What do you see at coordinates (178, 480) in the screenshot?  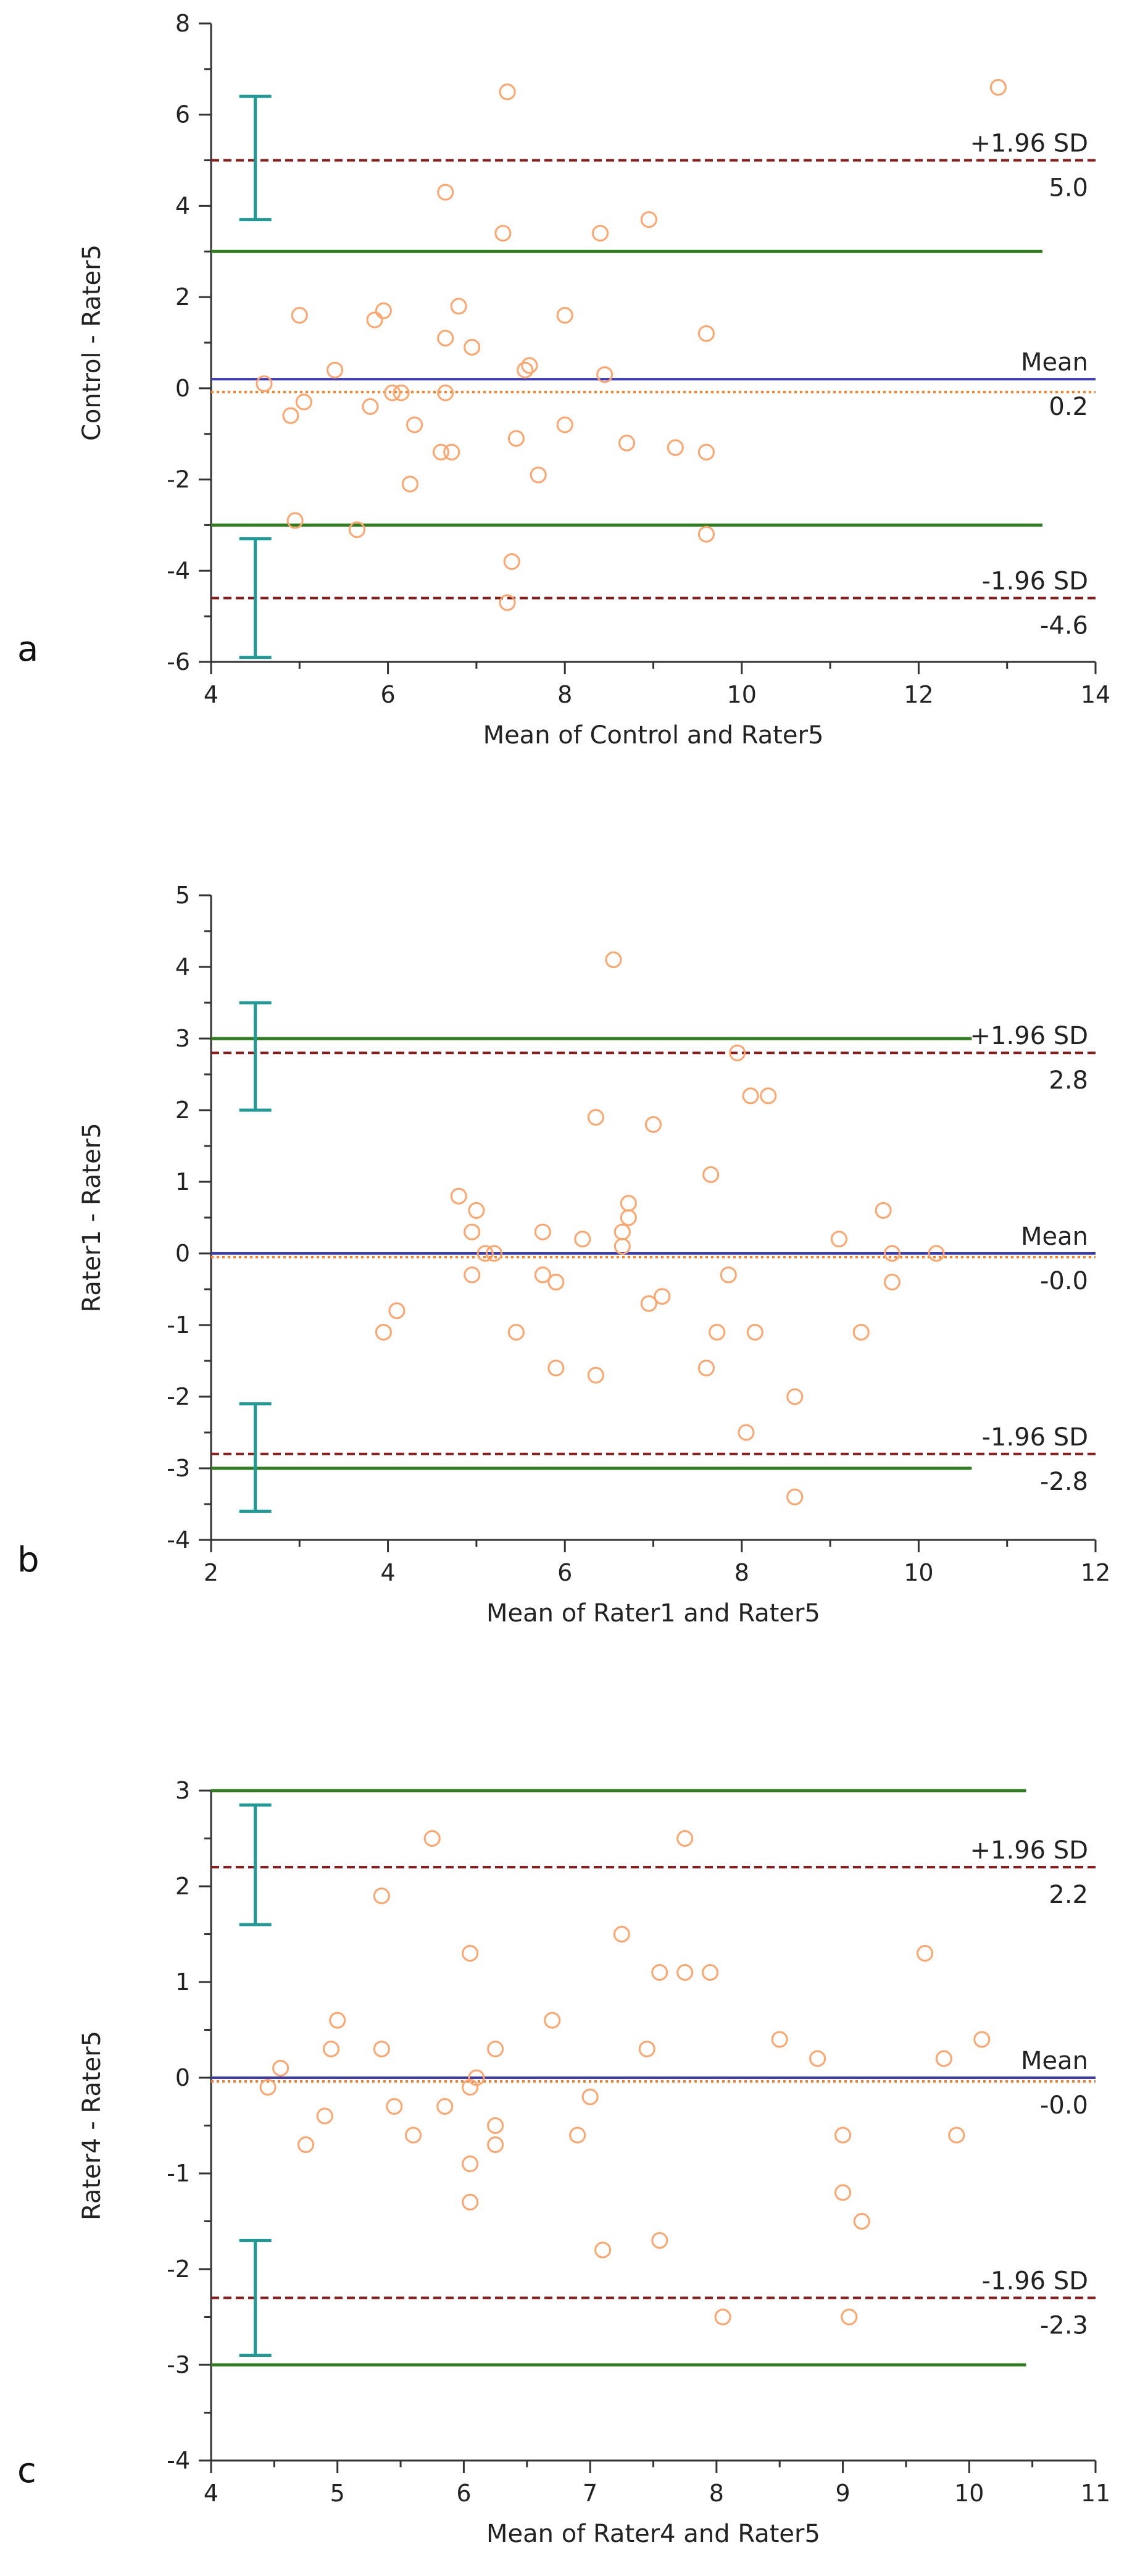 I see `y-tick-label: -2` at bounding box center [178, 480].